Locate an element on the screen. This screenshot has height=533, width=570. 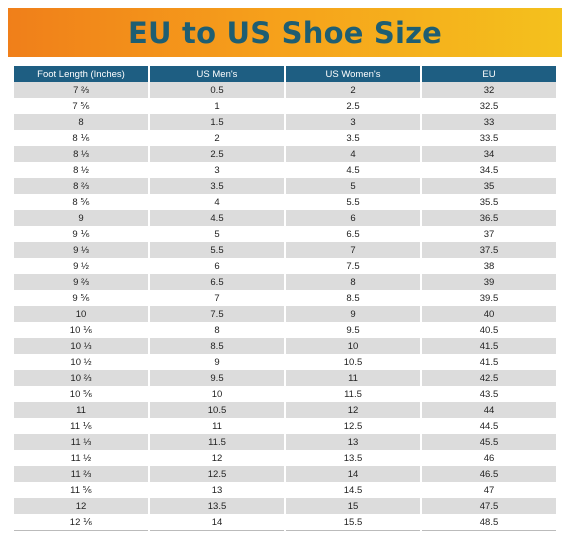
table-row: 9 ⅚ 7 8.5 39.5 is located at coordinates (285, 298).